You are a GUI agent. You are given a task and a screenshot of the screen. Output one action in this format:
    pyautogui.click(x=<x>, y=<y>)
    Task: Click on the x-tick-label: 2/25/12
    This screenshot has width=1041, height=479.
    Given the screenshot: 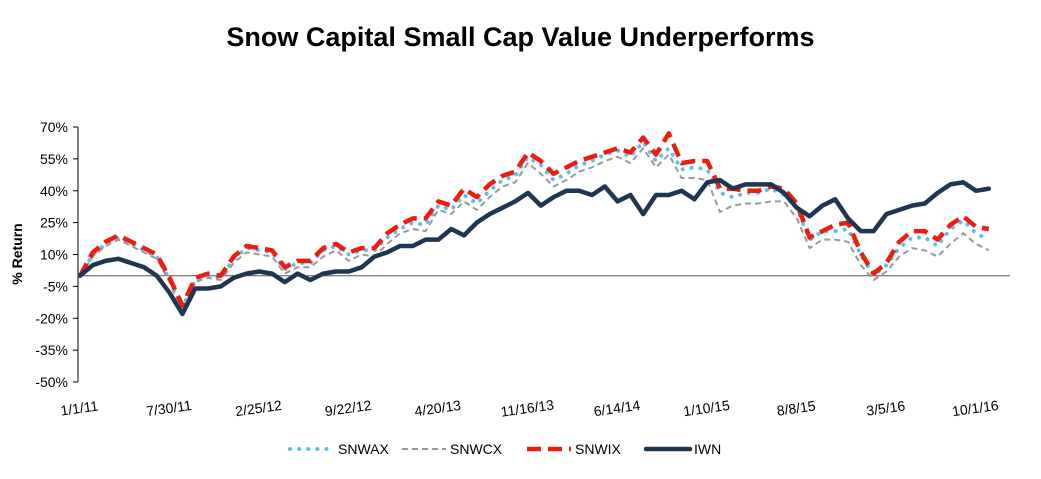 What is the action you would take?
    pyautogui.click(x=258, y=408)
    